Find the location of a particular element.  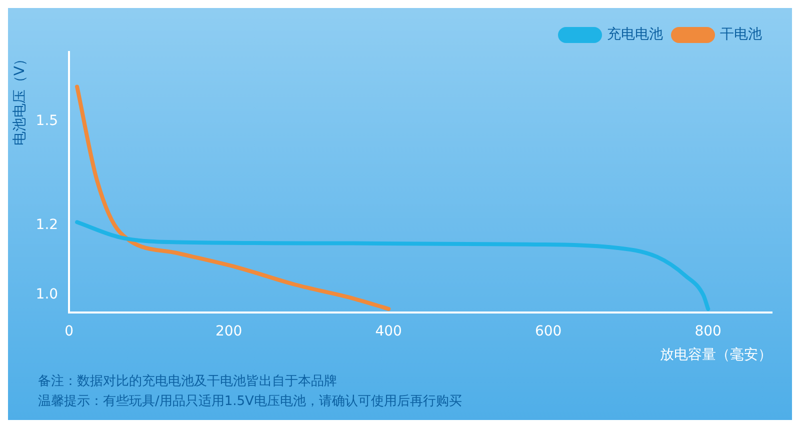

legend-label: 充电电池 is located at coordinates (635, 34).